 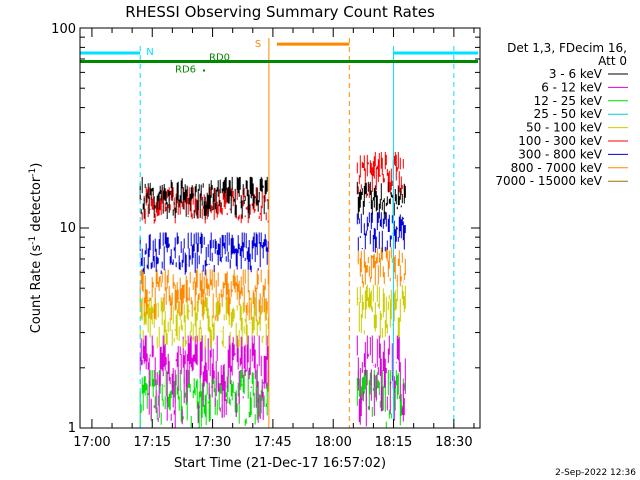 I want to click on legend-label: 3 - 6 keV, so click(x=576, y=74).